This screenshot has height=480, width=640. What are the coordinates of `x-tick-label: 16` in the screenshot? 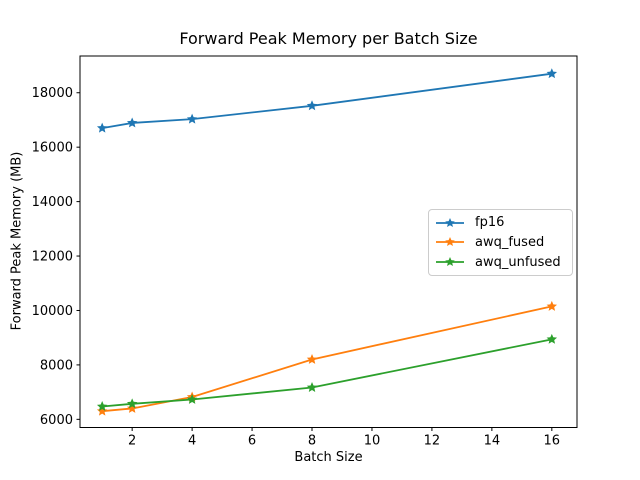 It's located at (552, 441).